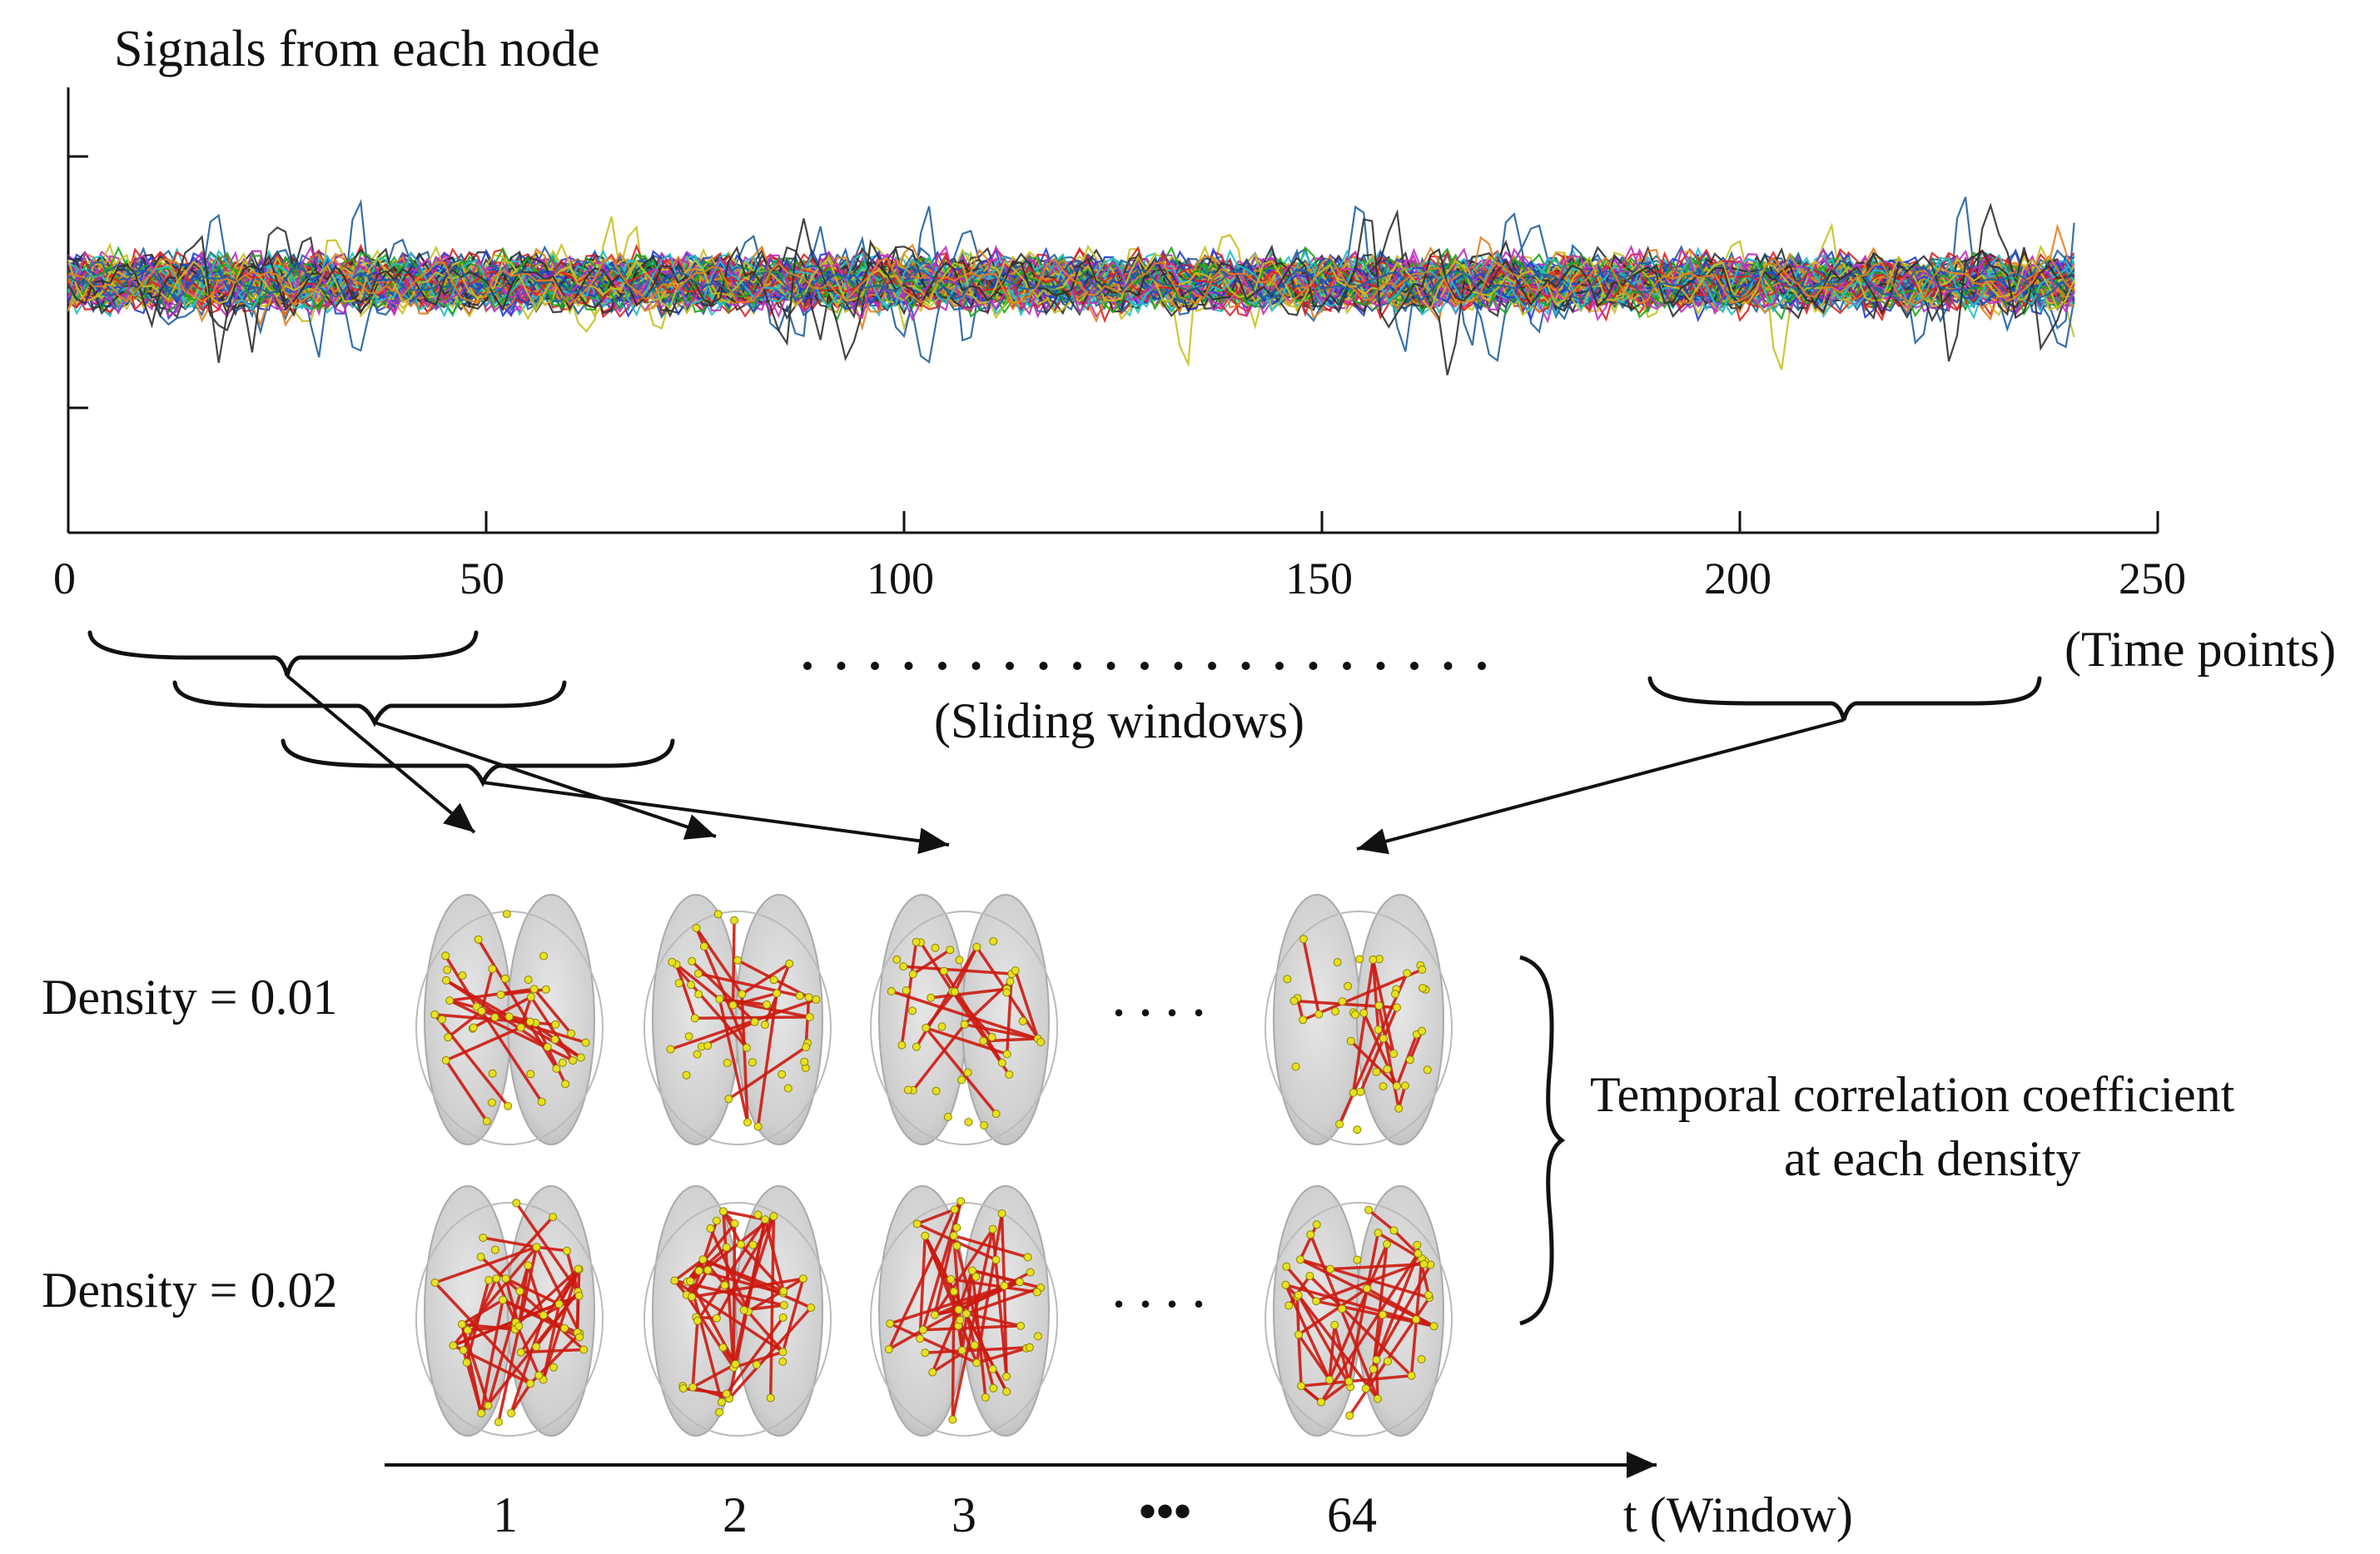 Image resolution: width=2380 pixels, height=1554 pixels. What do you see at coordinates (357, 49) in the screenshot?
I see `plot-title: Signals from each node` at bounding box center [357, 49].